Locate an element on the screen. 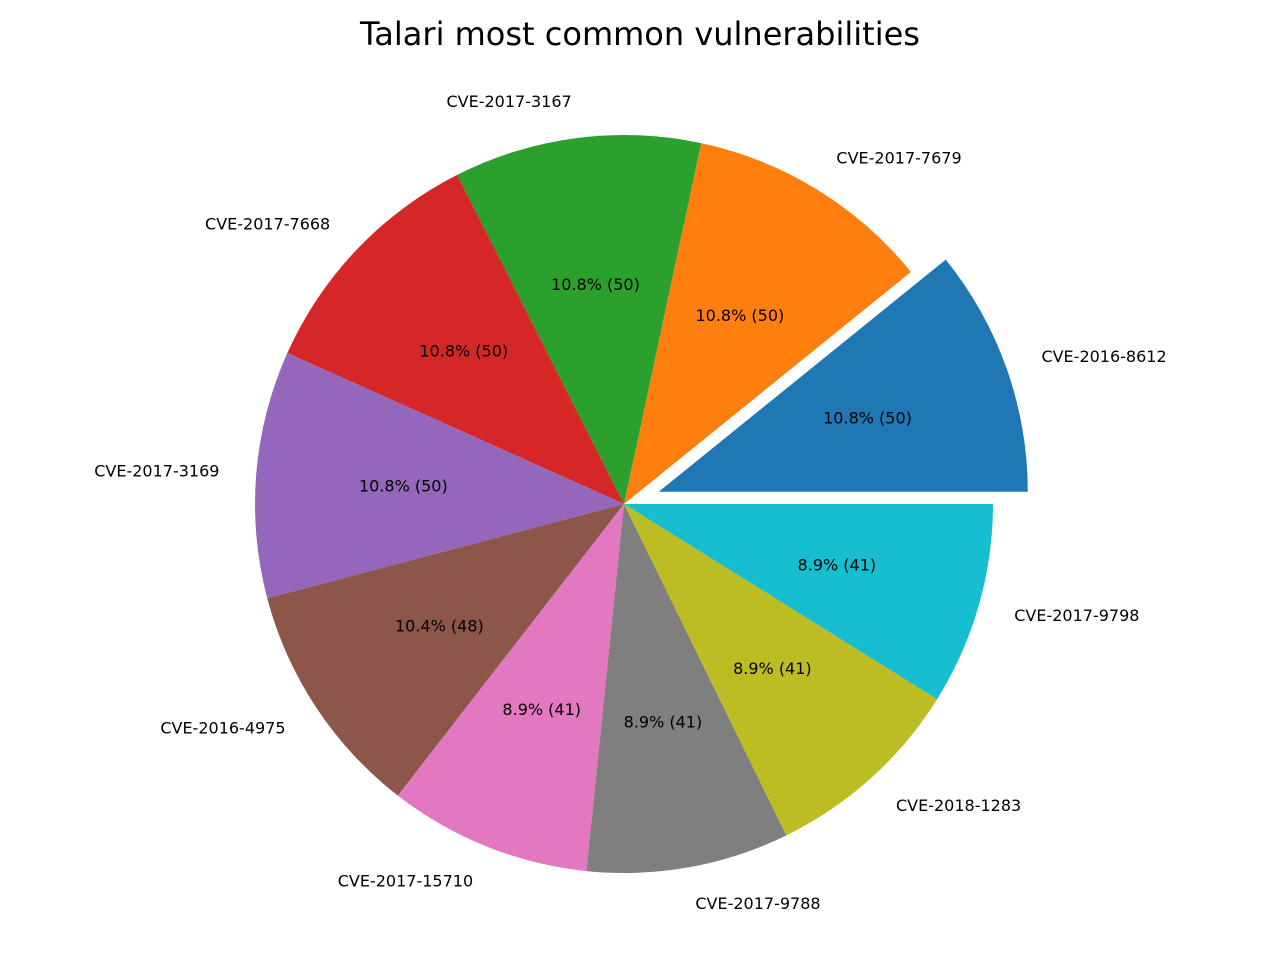 This screenshot has width=1280, height=960. slice-category-label: CVE-2017-9798 is located at coordinates (1076, 615).